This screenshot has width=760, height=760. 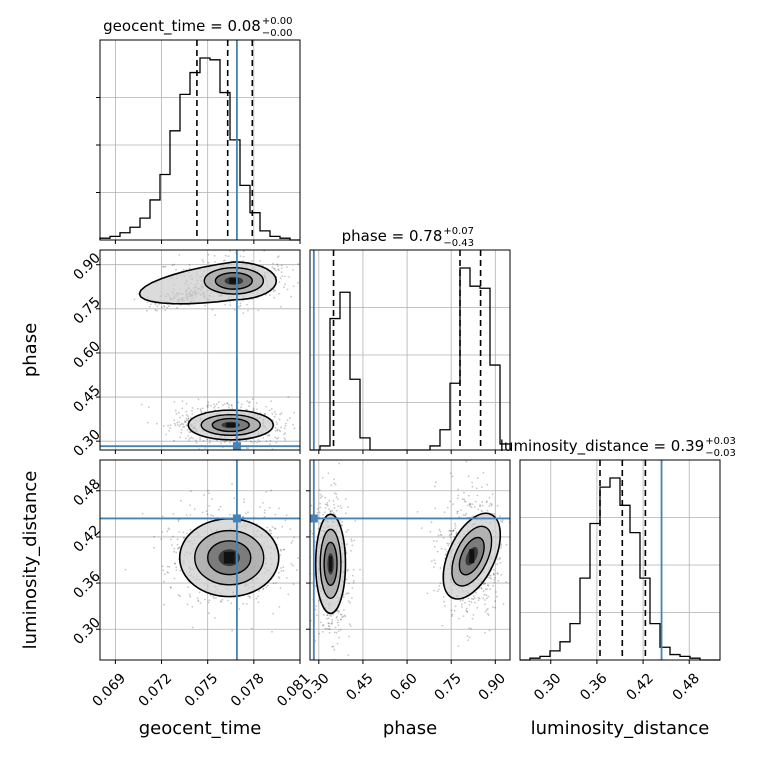 I want to click on x-tick-label: 0.90, so click(x=492, y=686).